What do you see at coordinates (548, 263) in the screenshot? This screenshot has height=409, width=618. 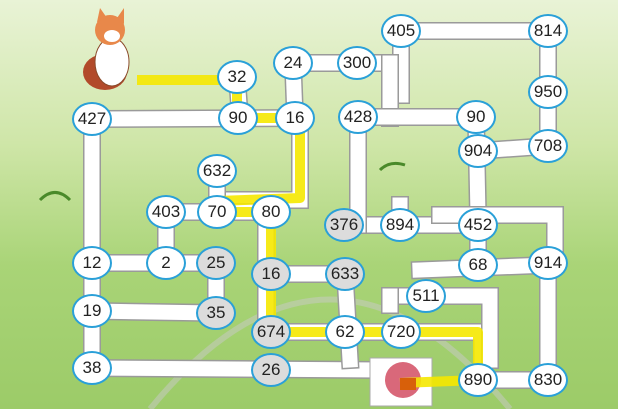 I see `maze-node-914: 914` at bounding box center [548, 263].